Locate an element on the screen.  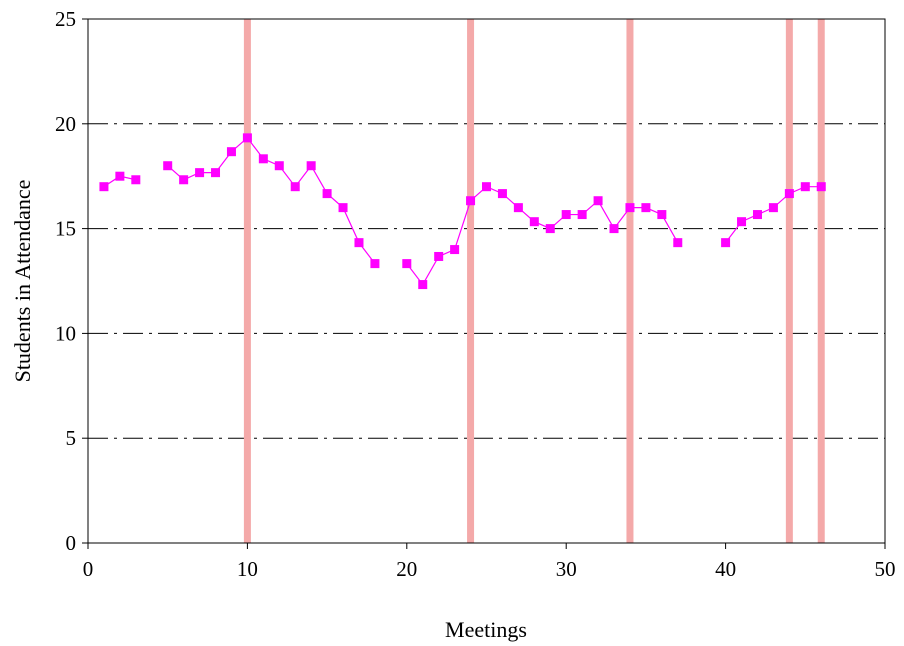
y-tick-label-25: 25 is located at coordinates (65, 19).